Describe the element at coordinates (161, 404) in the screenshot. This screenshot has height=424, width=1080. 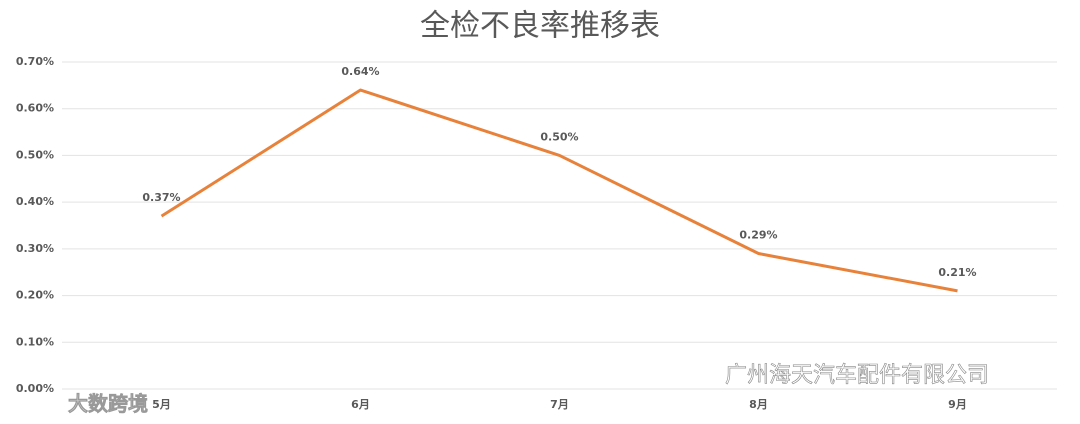
I see `x-tick-label: 5月` at that location.